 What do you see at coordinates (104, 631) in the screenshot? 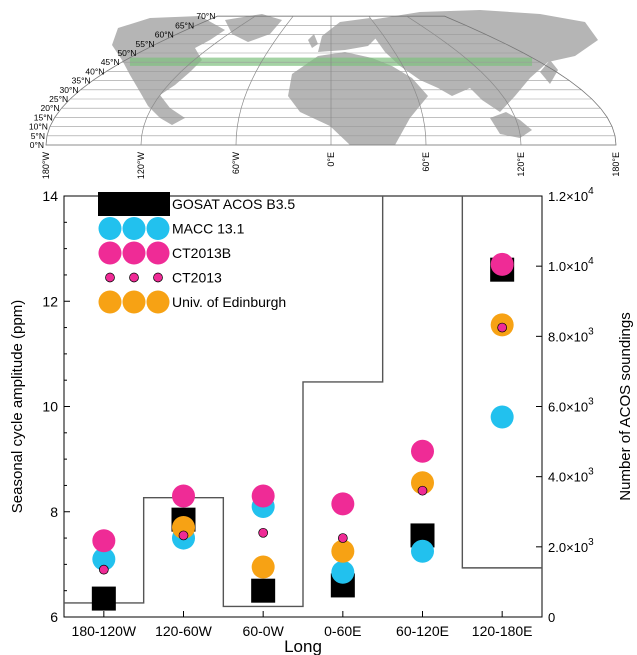
I see `x-tick-label: 180-120W` at bounding box center [104, 631].